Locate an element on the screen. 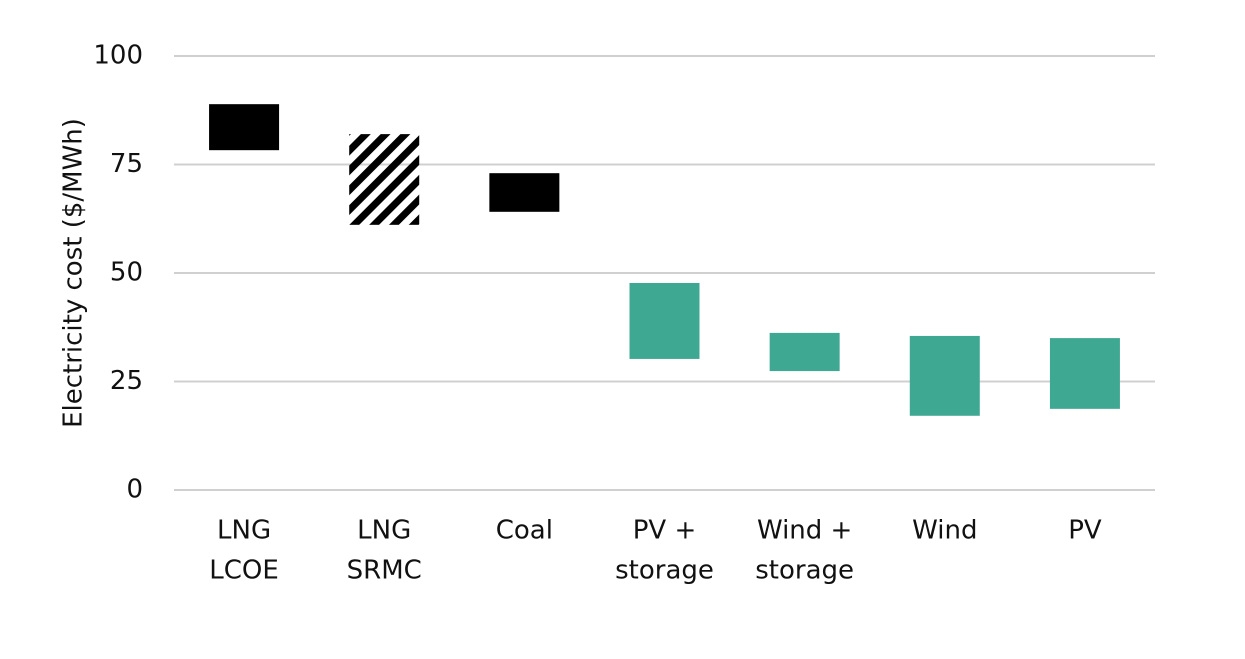 This screenshot has height=659, width=1245. x-tick-label: SRMC is located at coordinates (384, 571).